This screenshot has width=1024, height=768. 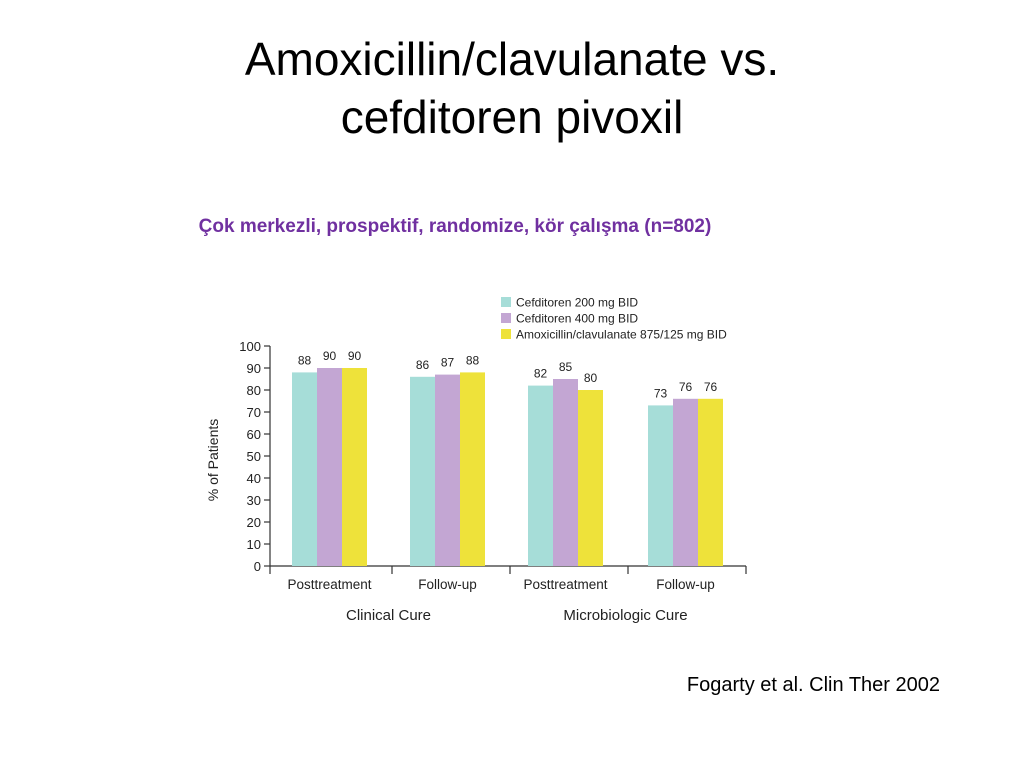 What do you see at coordinates (388, 615) in the screenshot?
I see `x-group-label: Clinical Cure` at bounding box center [388, 615].